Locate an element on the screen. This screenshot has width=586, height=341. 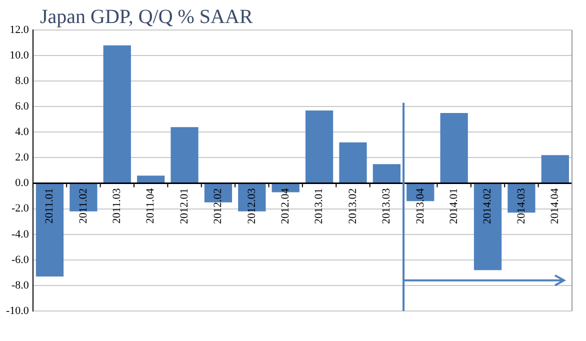
x-tick-label: 2012.03 is located at coordinates (252, 206).